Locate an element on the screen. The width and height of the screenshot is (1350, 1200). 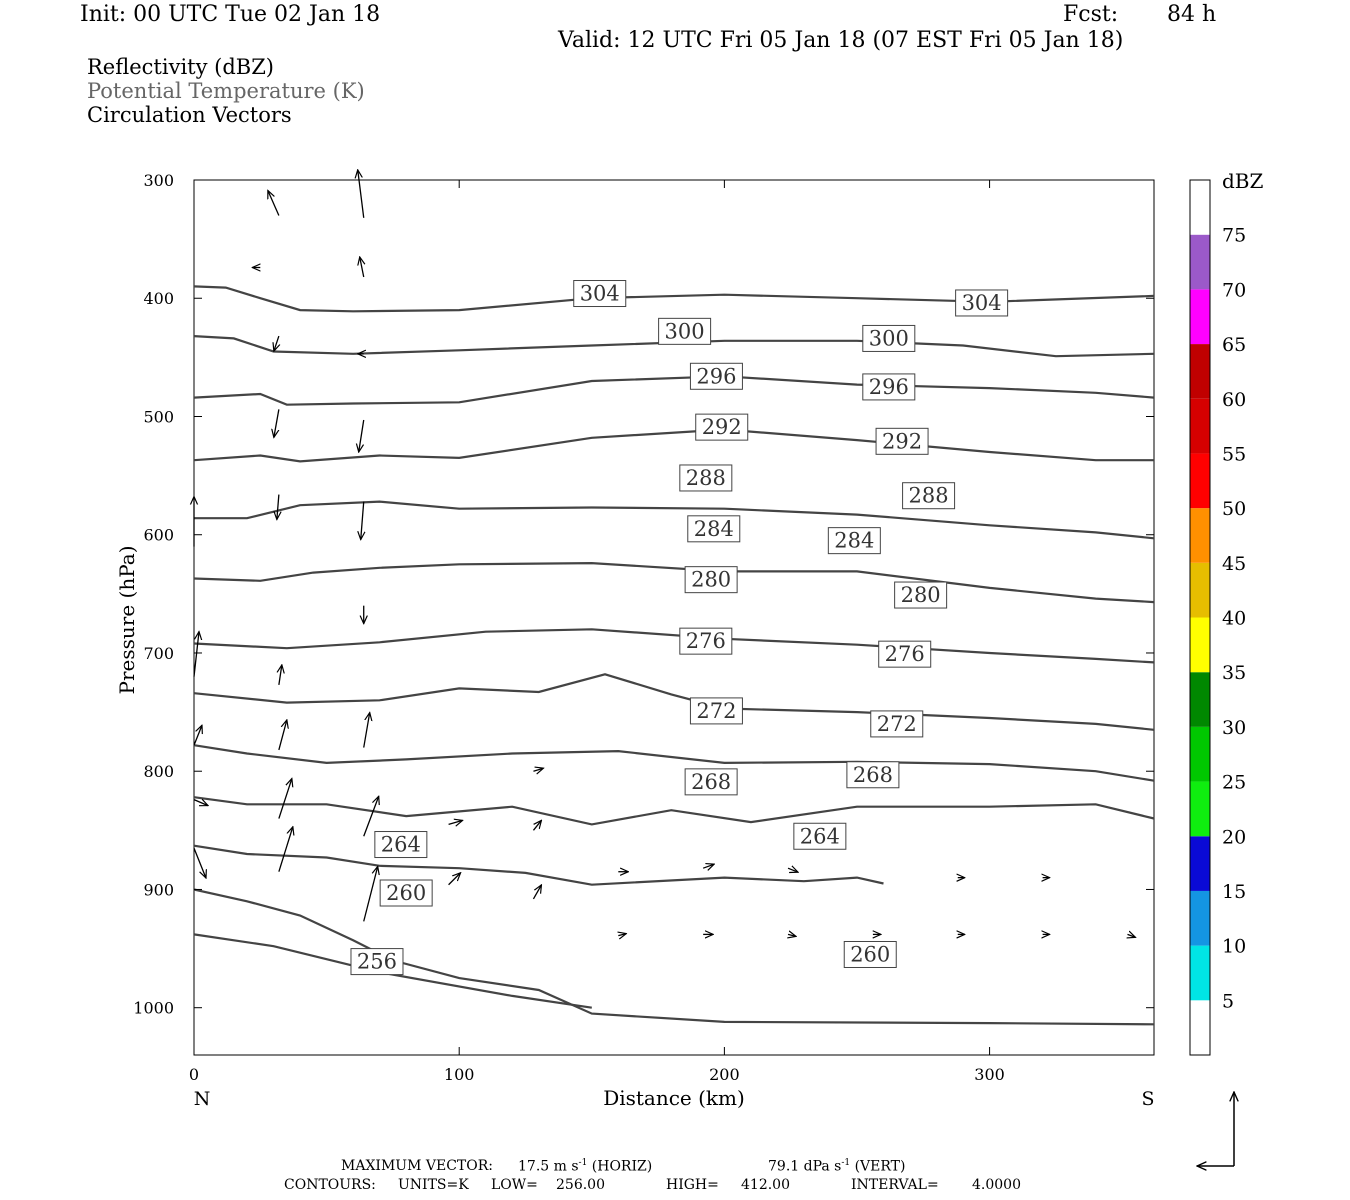
y-tick-label: 300 is located at coordinates (158, 180).